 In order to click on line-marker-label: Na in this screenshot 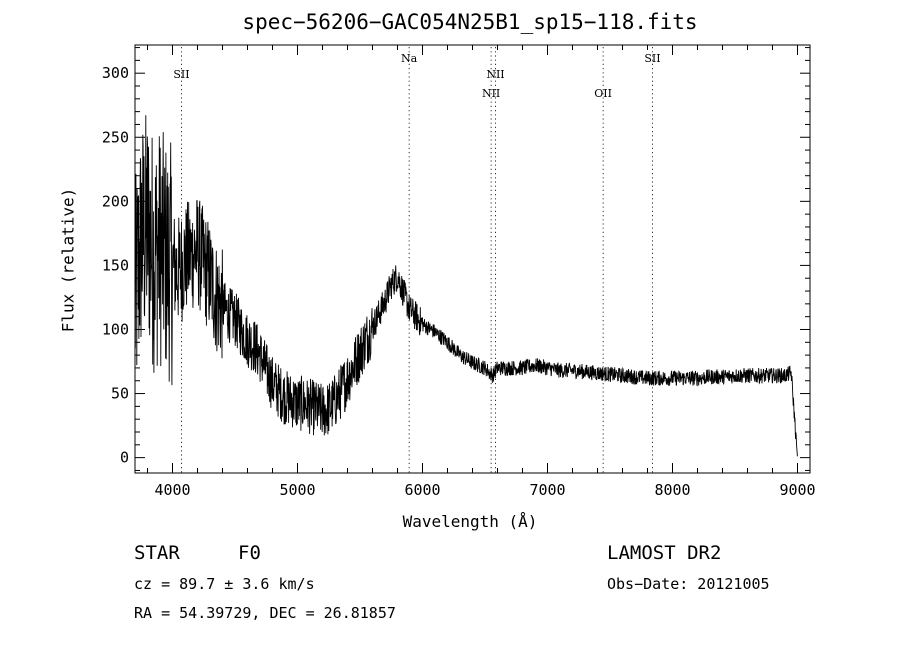, I will do `click(409, 58)`.